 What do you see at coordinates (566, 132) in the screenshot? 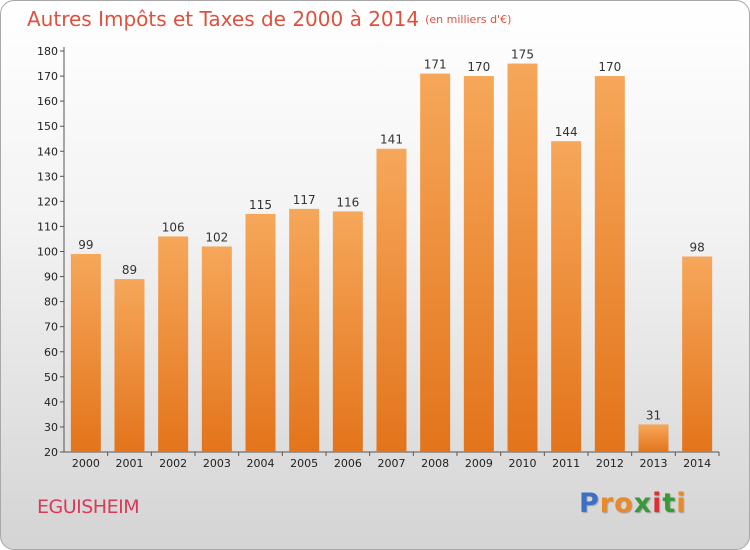
I see `bar-value-label: 144` at bounding box center [566, 132].